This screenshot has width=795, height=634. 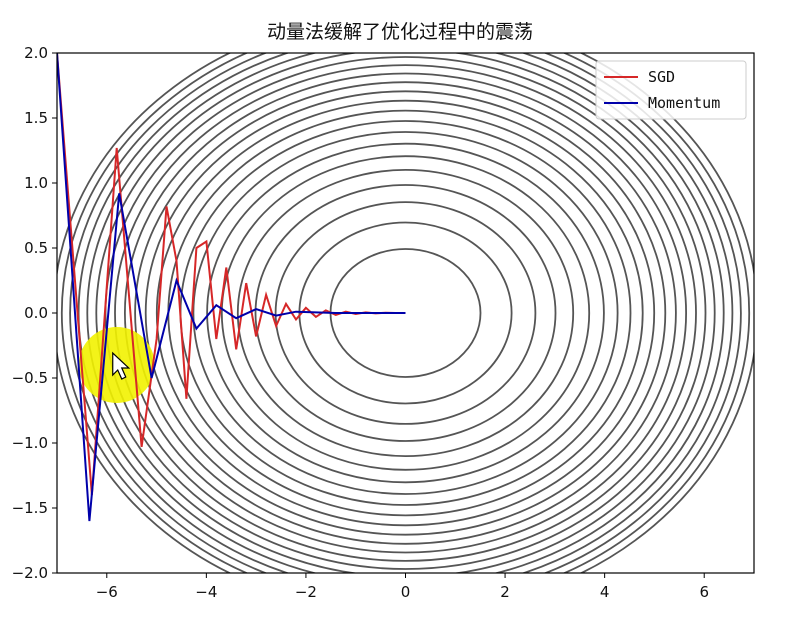 What do you see at coordinates (684, 103) in the screenshot?
I see `legend-label-momentum: Momentum` at bounding box center [684, 103].